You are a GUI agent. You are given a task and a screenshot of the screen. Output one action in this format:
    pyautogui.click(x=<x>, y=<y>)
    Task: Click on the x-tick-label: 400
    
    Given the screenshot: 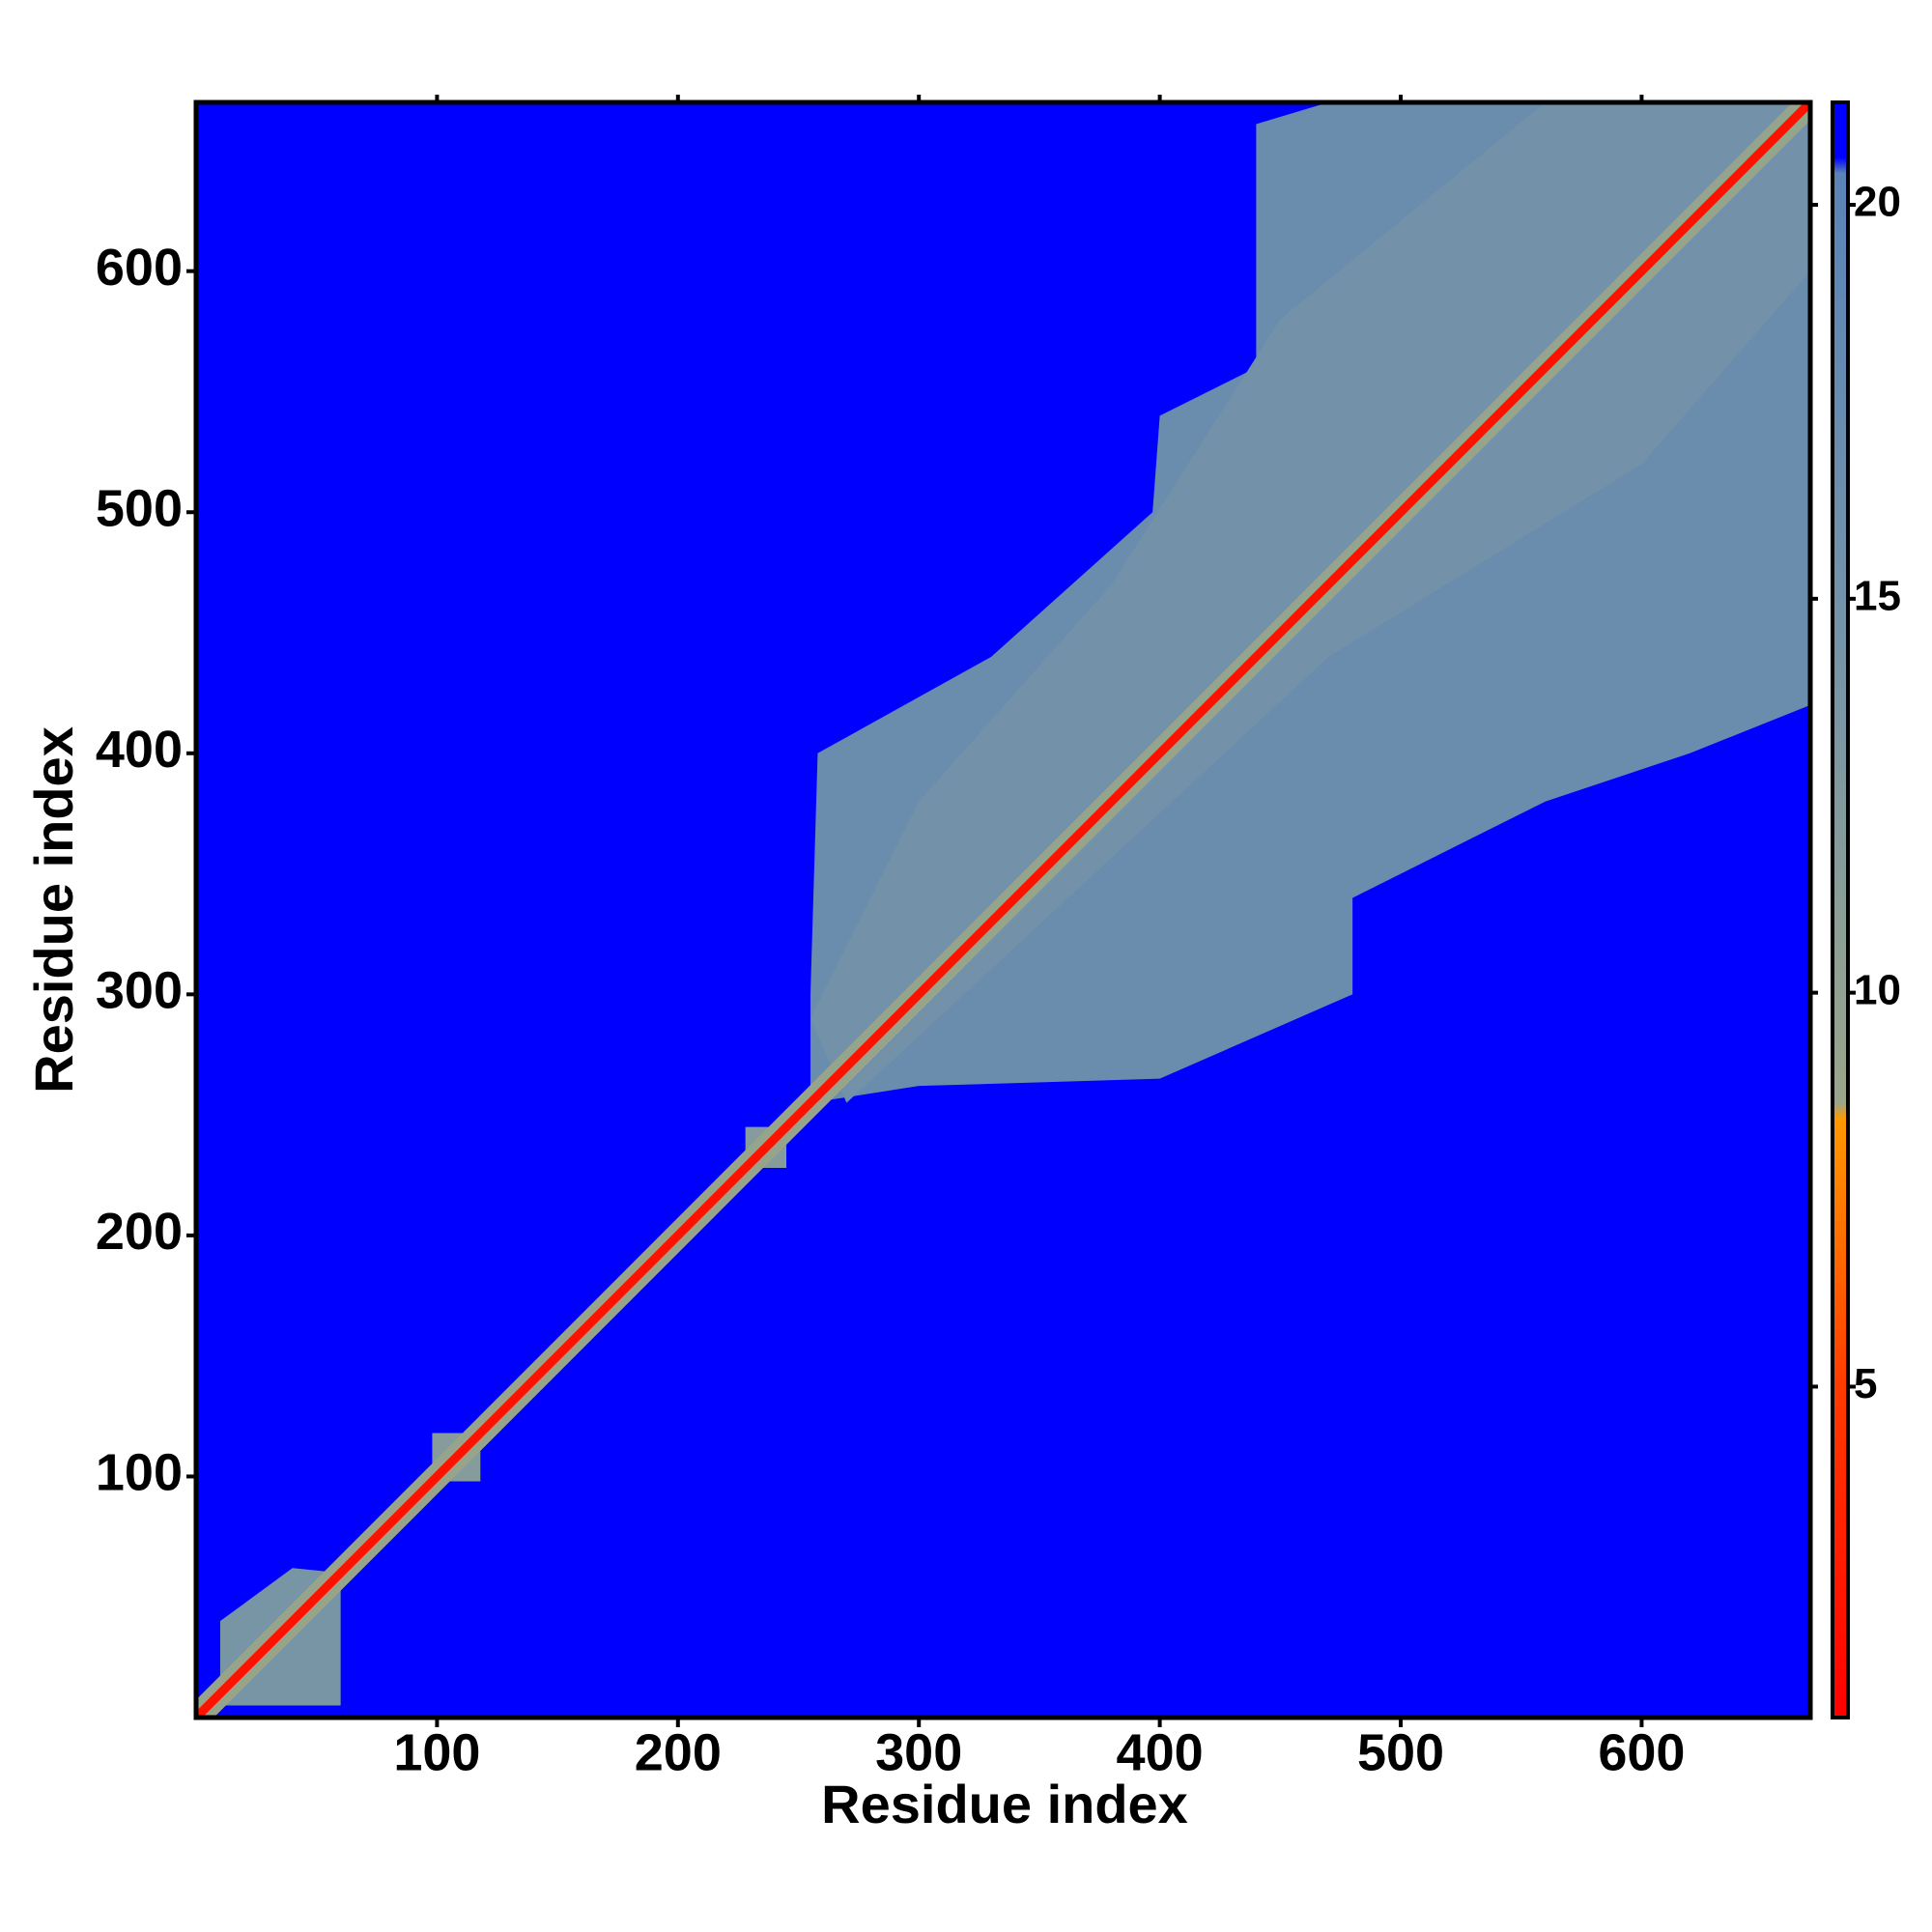 What is the action you would take?
    pyautogui.click(x=1160, y=1752)
    